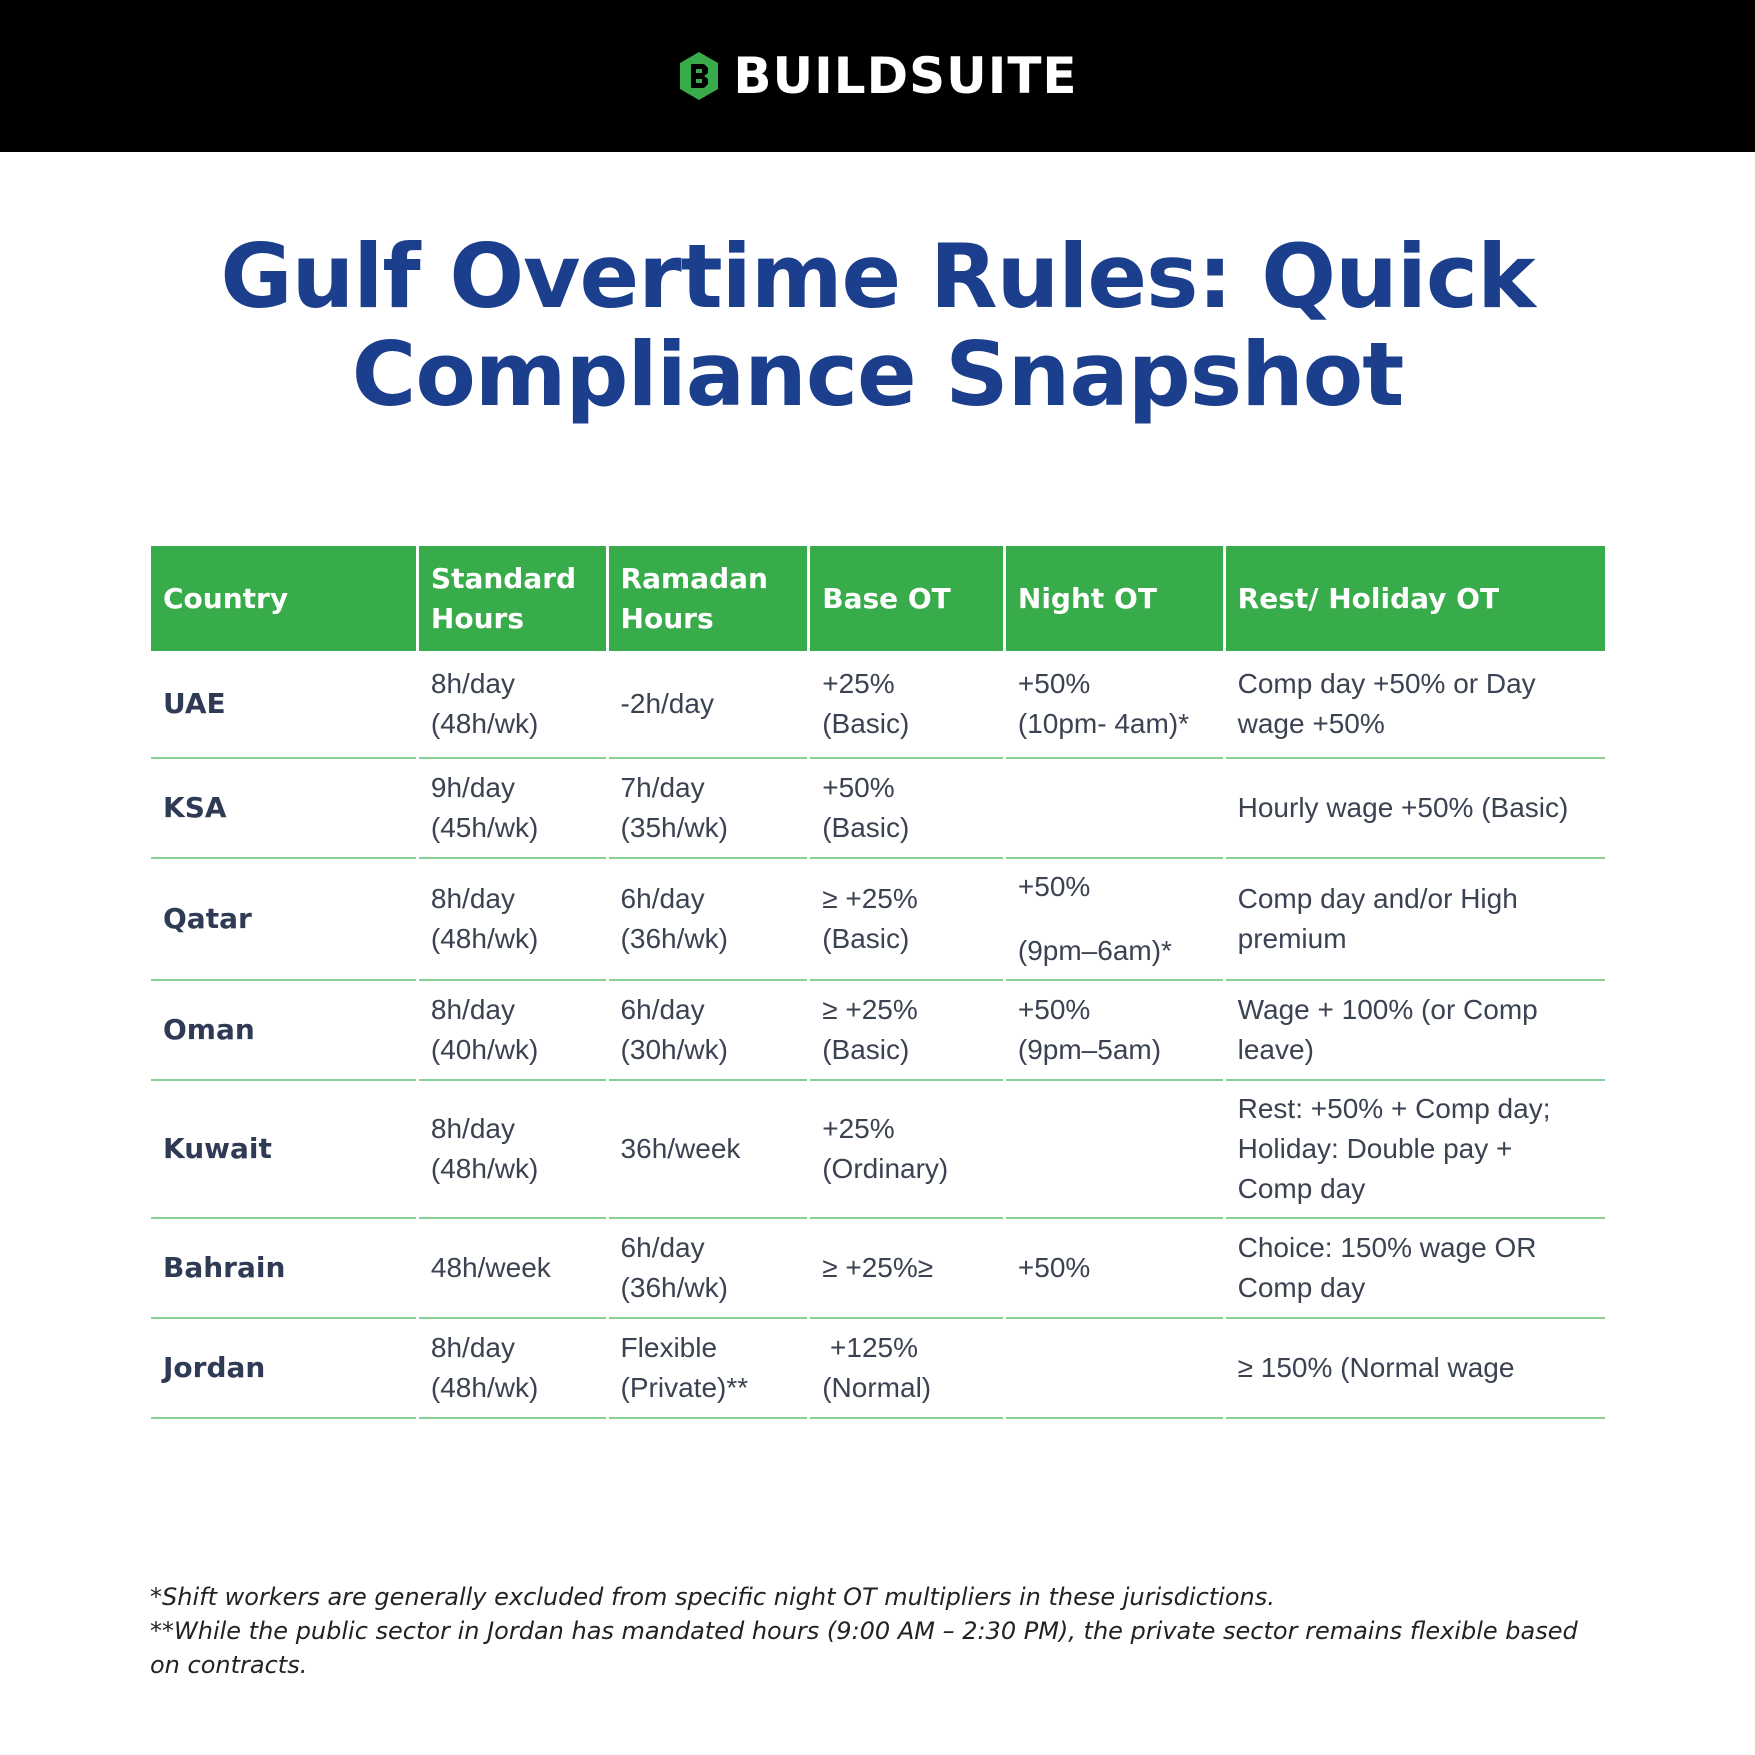 This screenshot has height=1755, width=1755. I want to click on cell-line: 36h/week, so click(680, 1148).